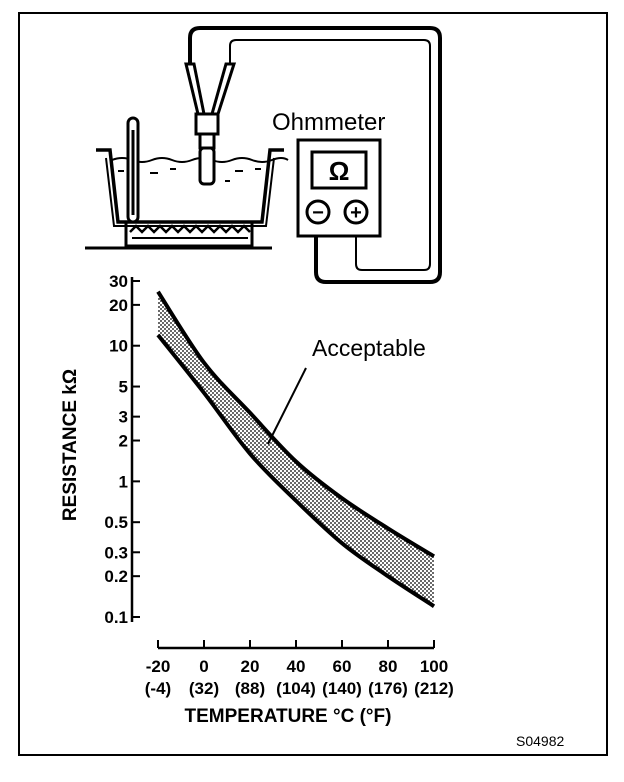 Image resolution: width=624 pixels, height=782 pixels. Describe the element at coordinates (369, 348) in the screenshot. I see `acceptable-annotation: Acceptable` at that location.